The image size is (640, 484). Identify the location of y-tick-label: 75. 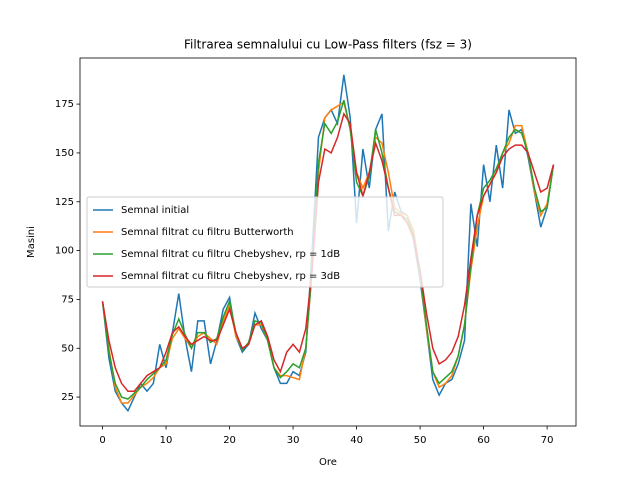
(67, 299).